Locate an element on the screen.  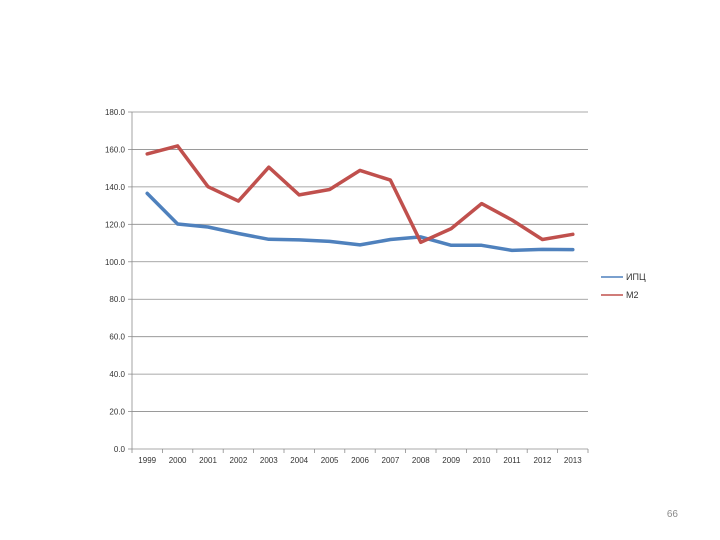
x-tick-label: 2012 is located at coordinates (543, 460).